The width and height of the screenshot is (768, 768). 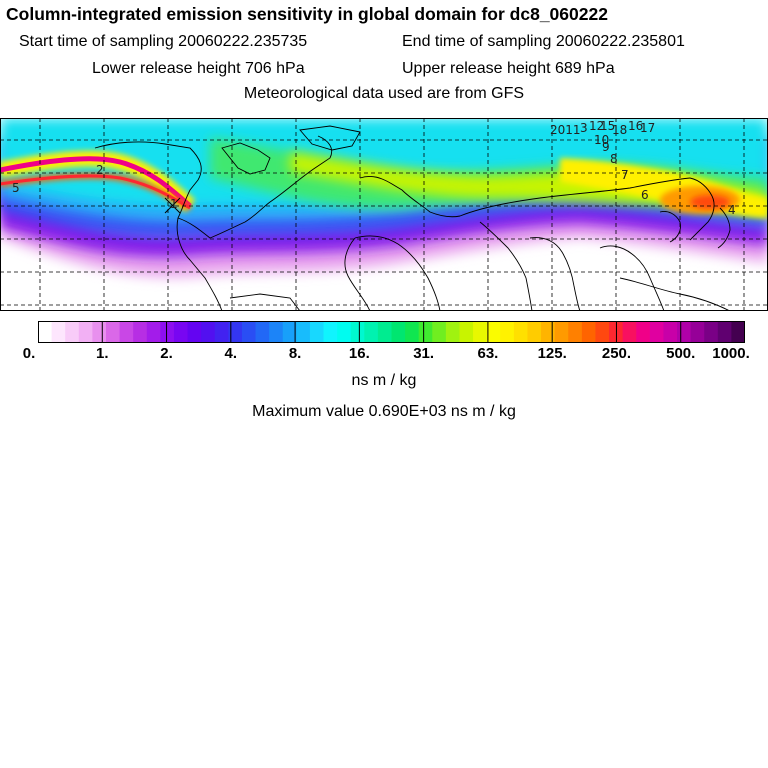 I want to click on map-label: 3, so click(x=584, y=128).